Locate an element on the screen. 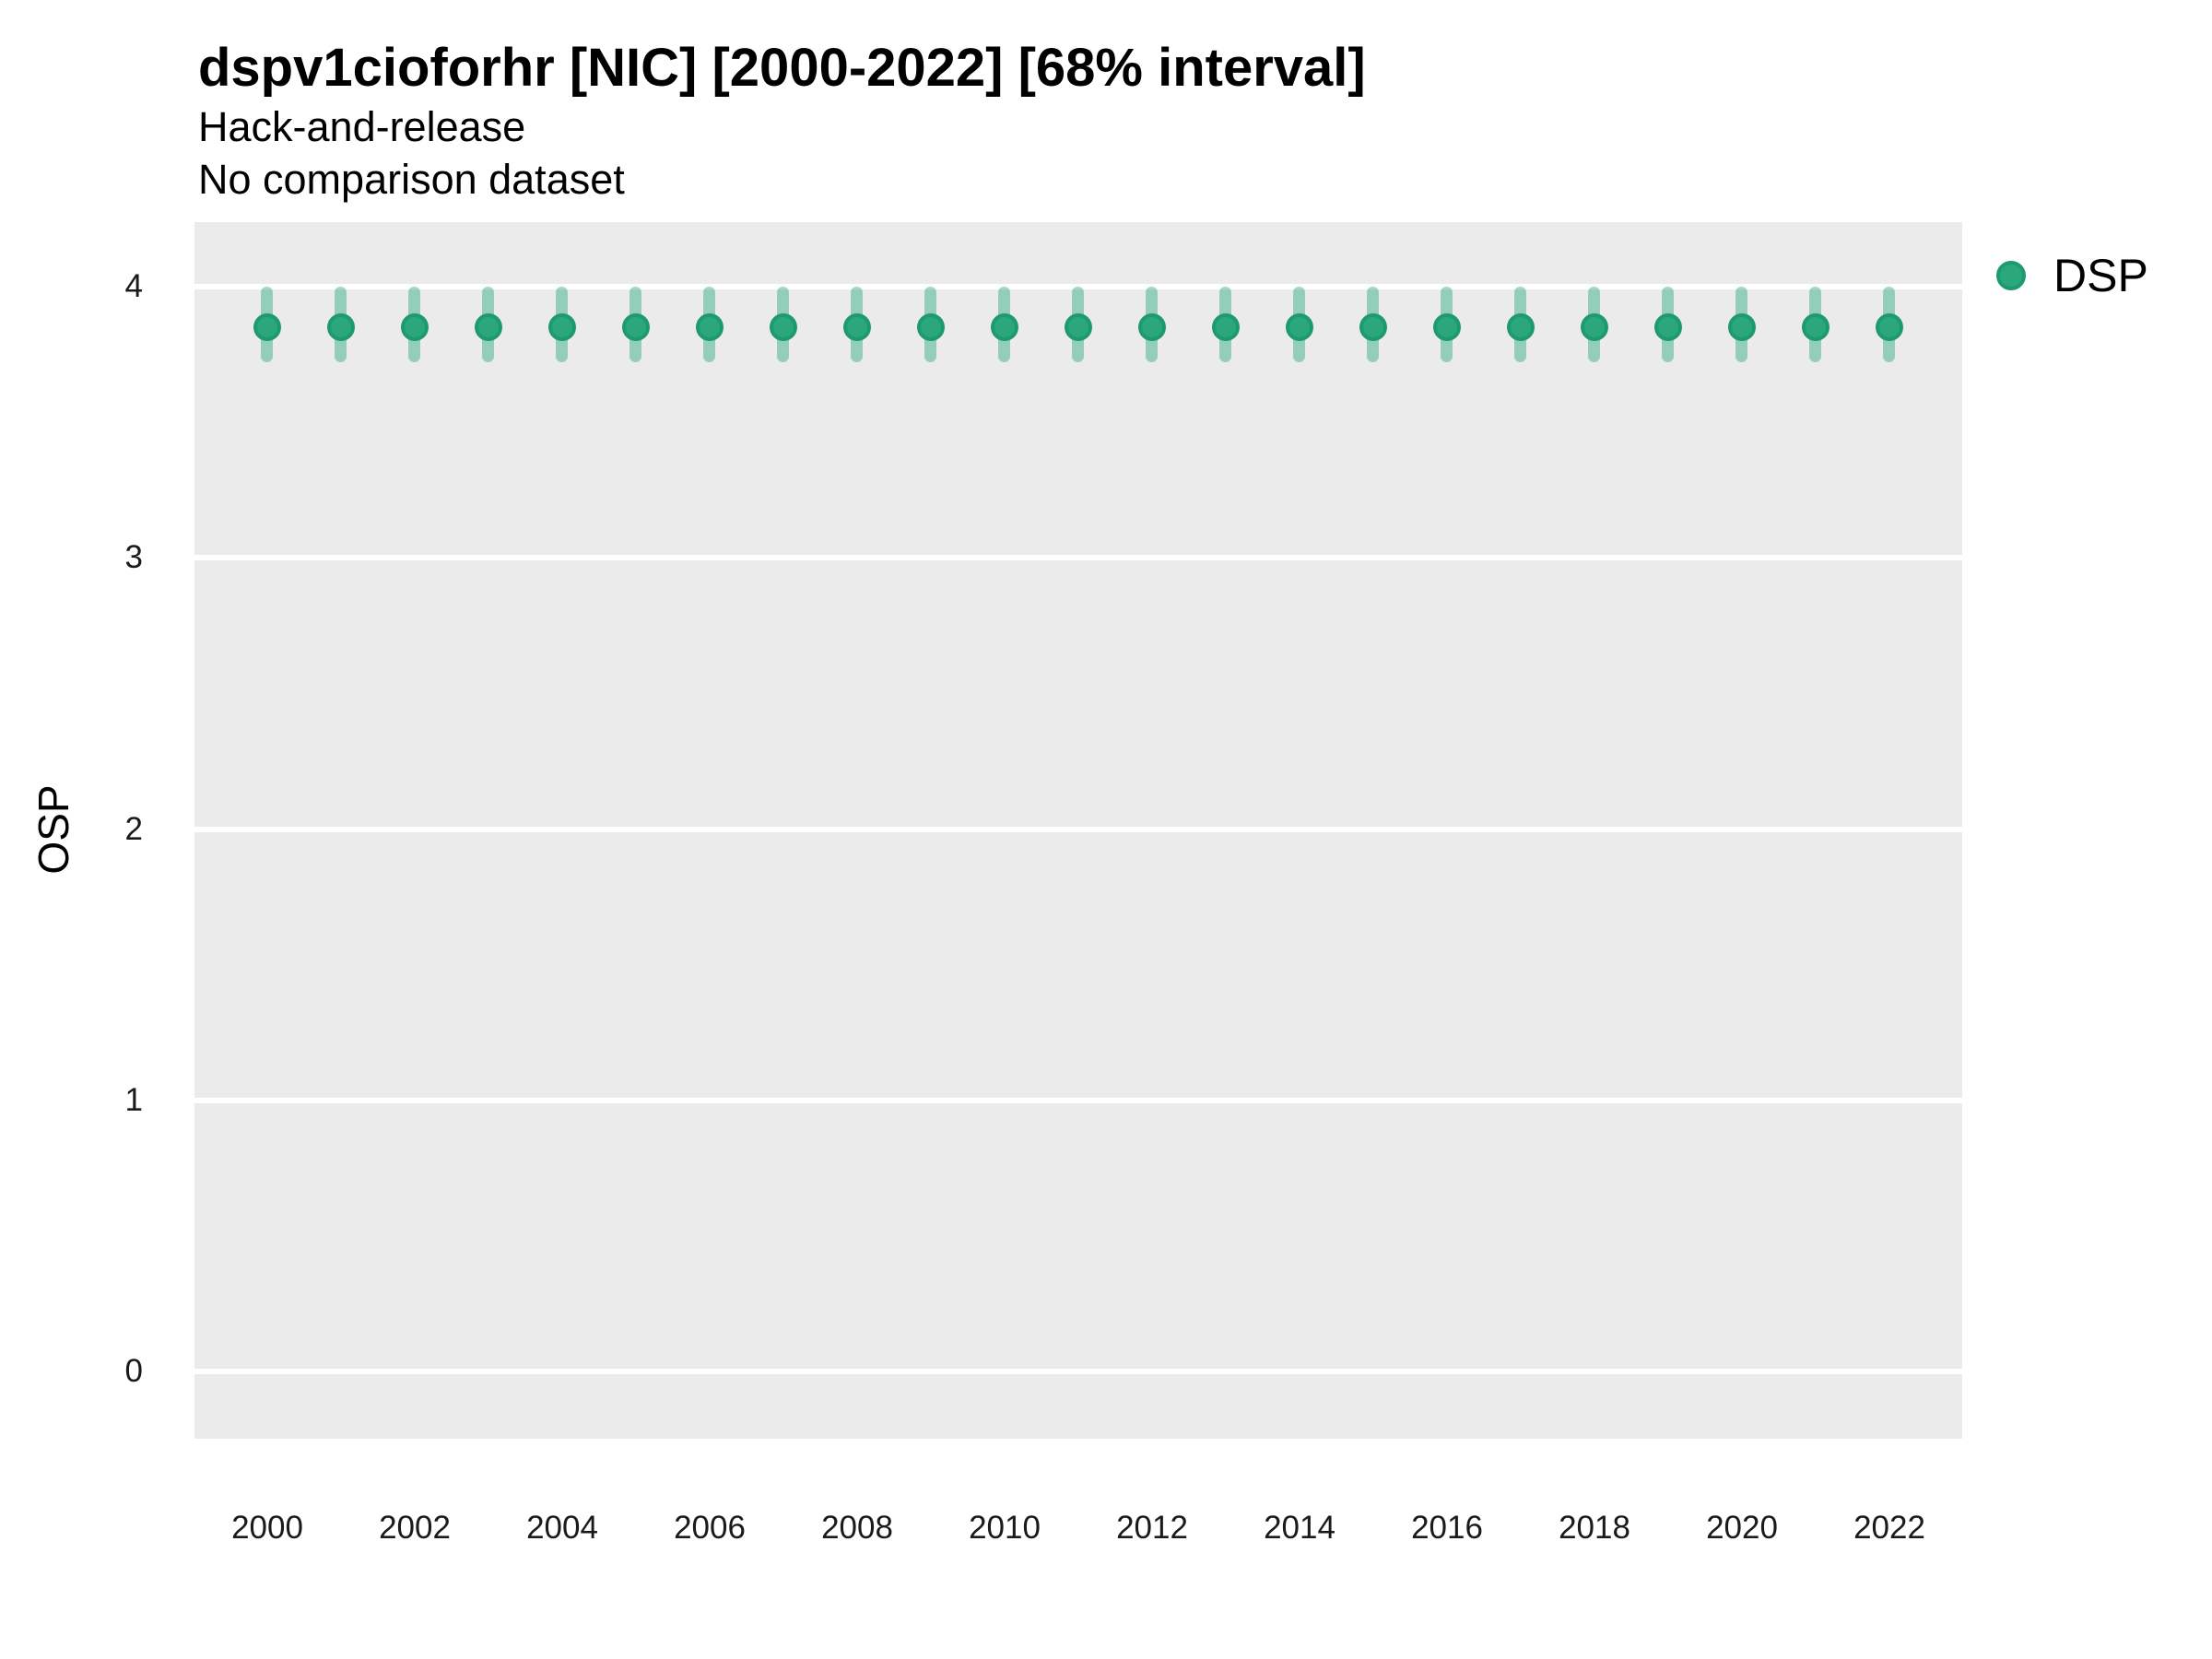 Image resolution: width=2212 pixels, height=1659 pixels. x-tick-label-2004: 2004 is located at coordinates (562, 1528).